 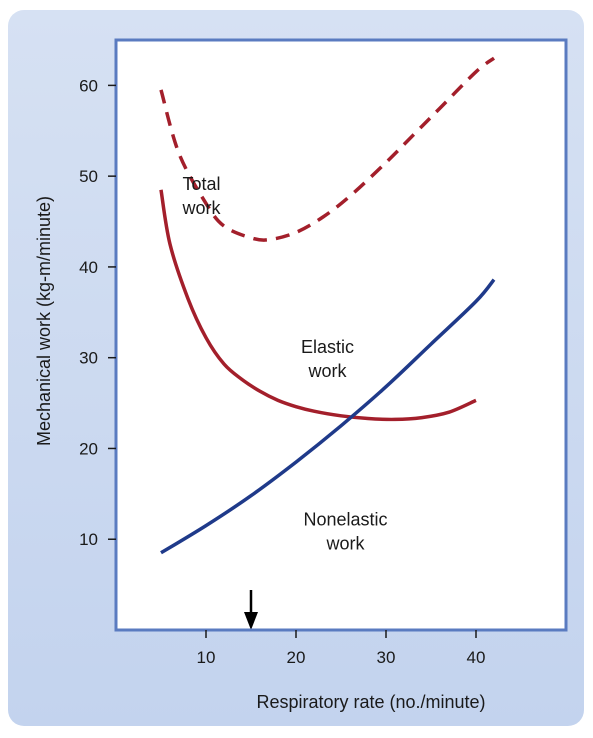 What do you see at coordinates (88, 539) in the screenshot?
I see `y-tick-label: 10` at bounding box center [88, 539].